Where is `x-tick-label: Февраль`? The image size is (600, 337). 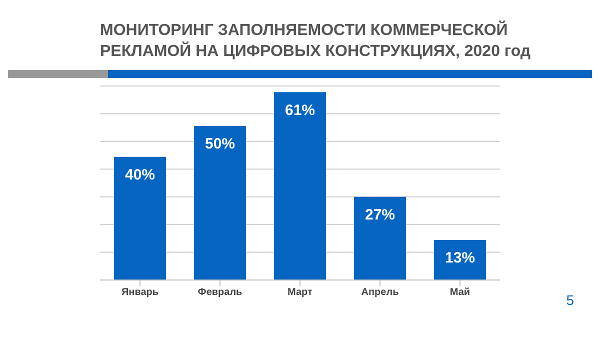
x-tick-label: Февраль is located at coordinates (220, 292).